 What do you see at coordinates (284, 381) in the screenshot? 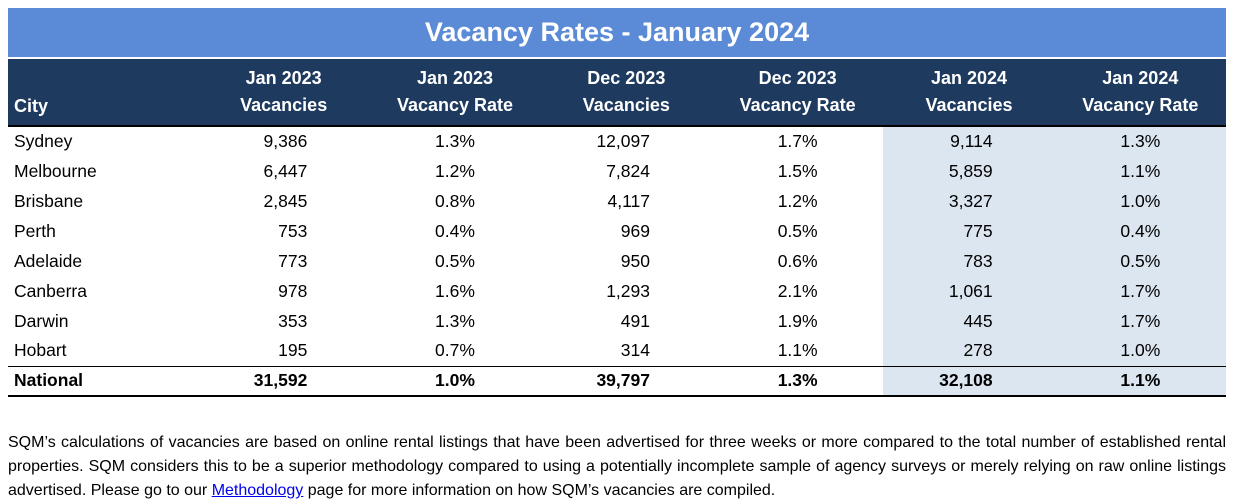
I see `value-cell: 31,592` at bounding box center [284, 381].